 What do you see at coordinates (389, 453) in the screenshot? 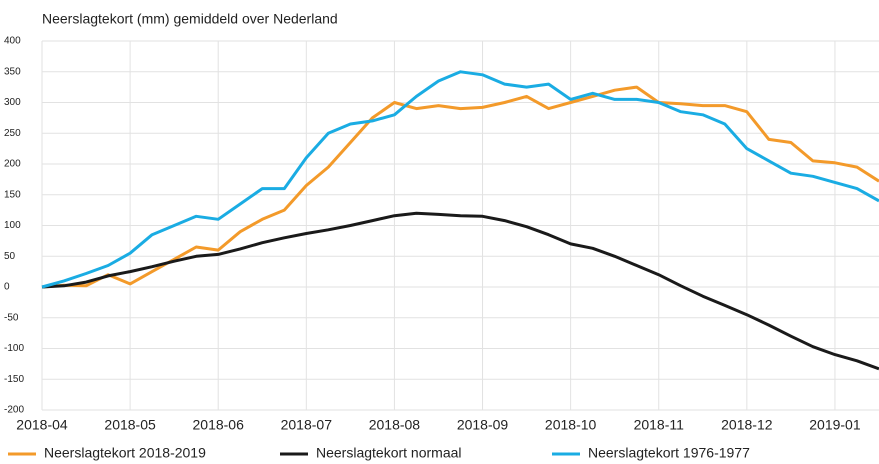
I see `legend-label: Neerslagtekort normaal` at bounding box center [389, 453].